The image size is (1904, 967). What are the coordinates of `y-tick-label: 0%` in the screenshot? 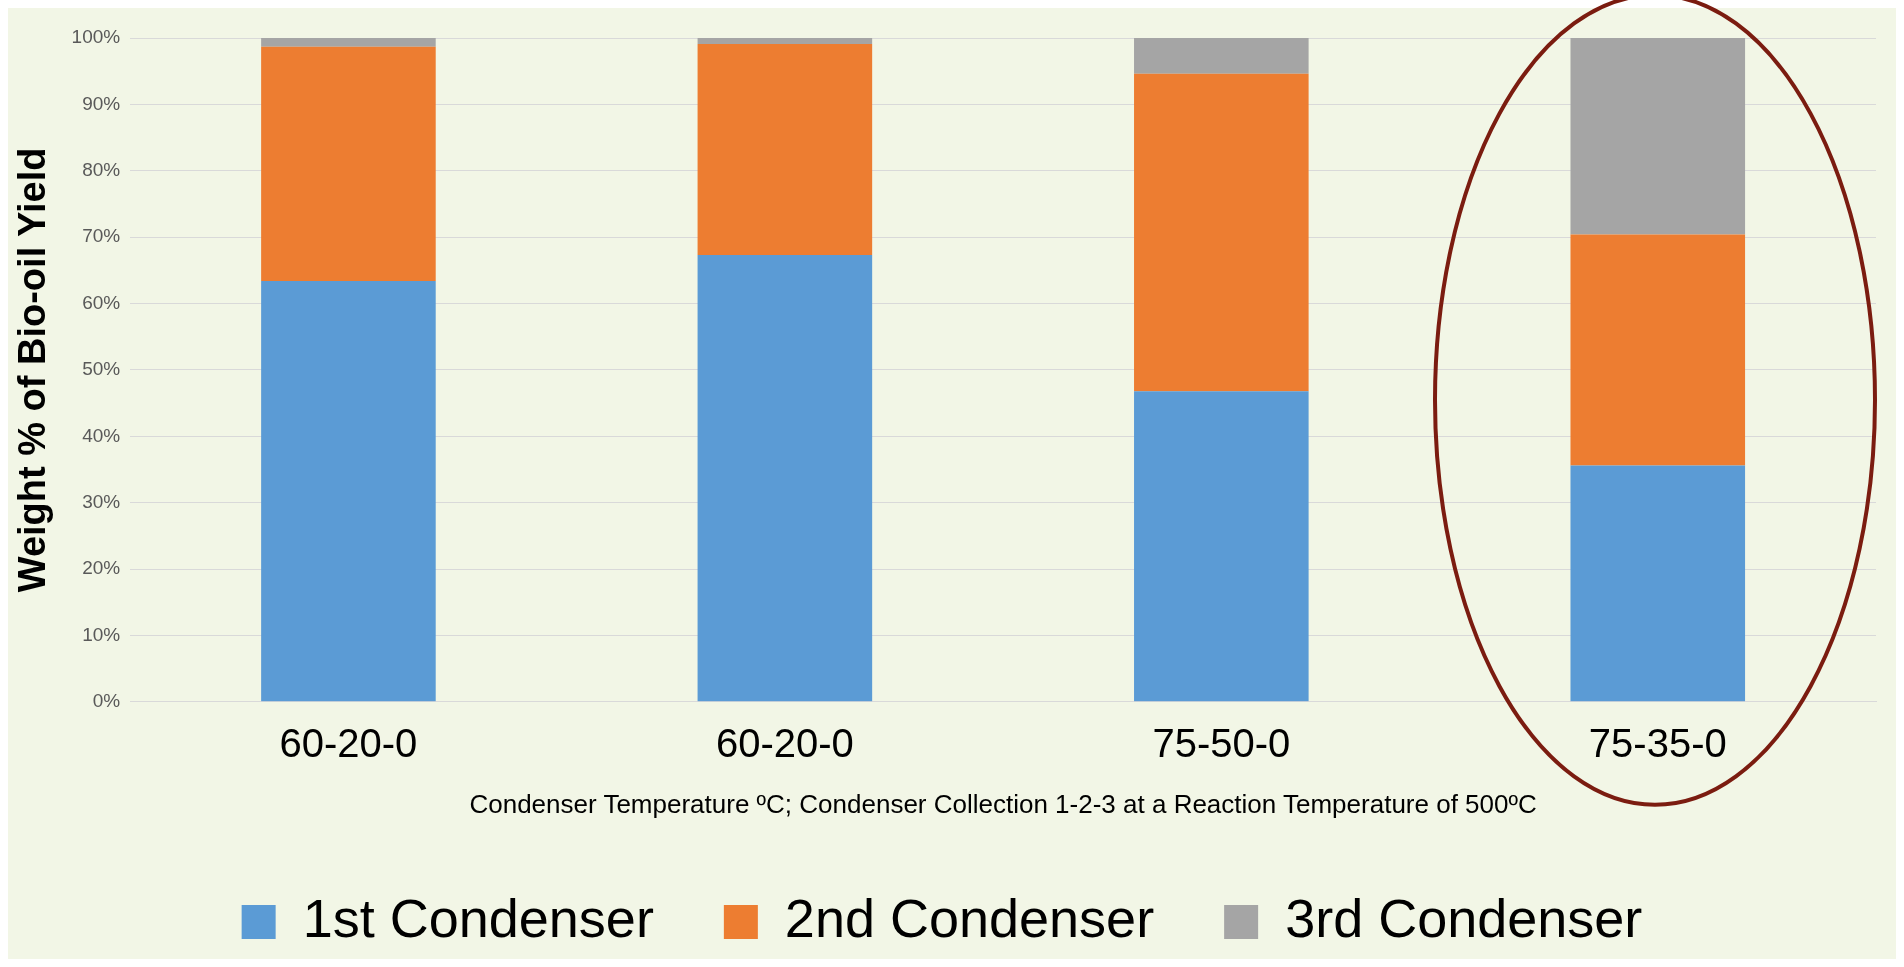 It's located at (106, 701).